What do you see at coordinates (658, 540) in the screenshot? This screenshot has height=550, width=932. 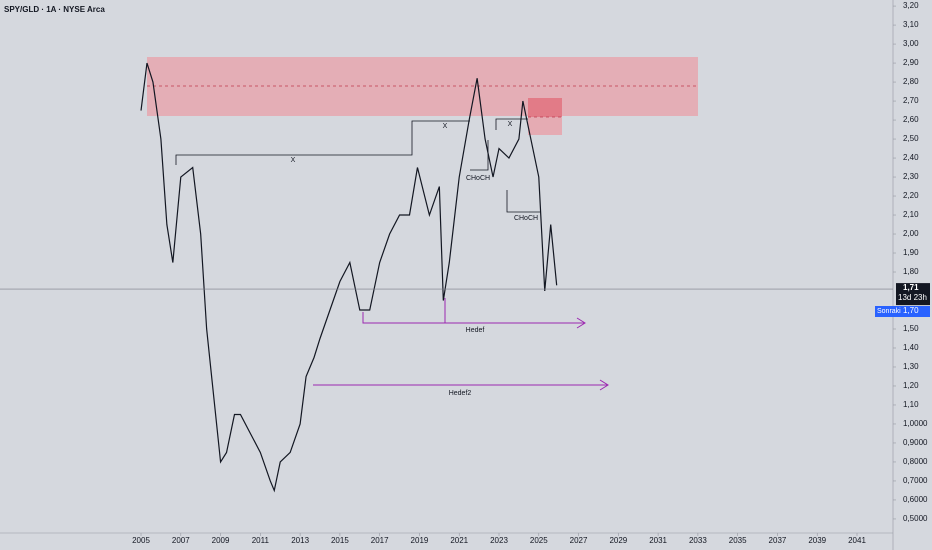 I see `x-tick-label: 2031` at bounding box center [658, 540].